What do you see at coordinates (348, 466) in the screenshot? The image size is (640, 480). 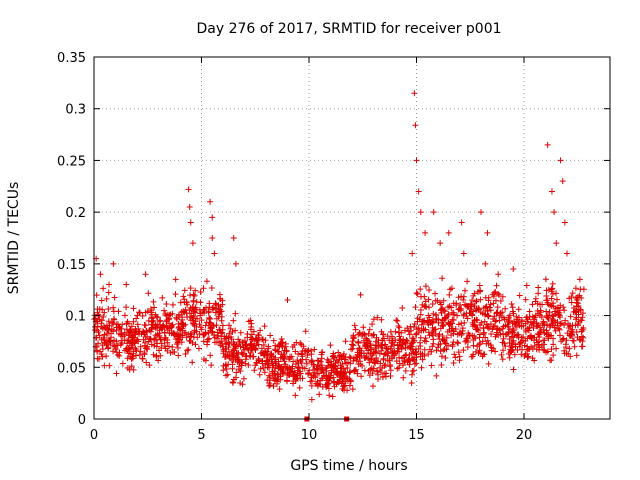 I see `x-axis-label: GPS time / hours` at bounding box center [348, 466].